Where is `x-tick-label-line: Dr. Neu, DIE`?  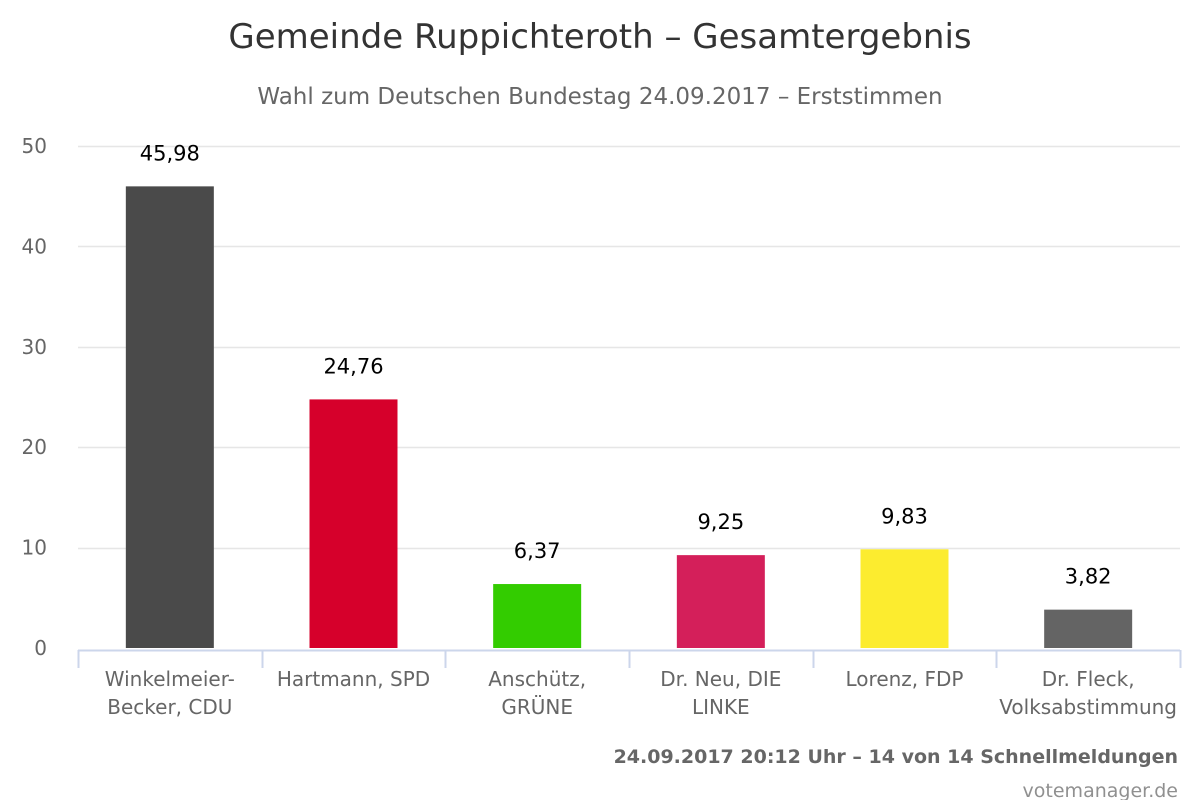
x-tick-label-line: Dr. Neu, DIE is located at coordinates (720, 679).